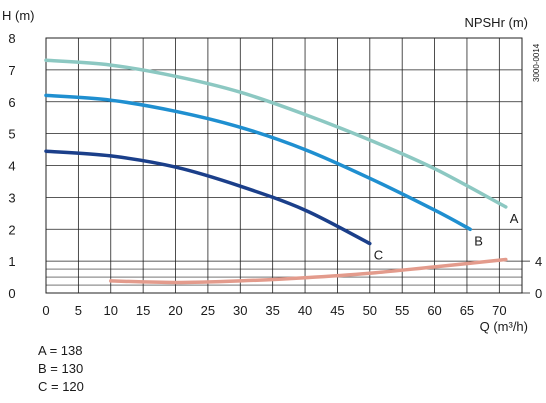  What do you see at coordinates (11, 70) in the screenshot?
I see `y-tick-label-left: 7` at bounding box center [11, 70].